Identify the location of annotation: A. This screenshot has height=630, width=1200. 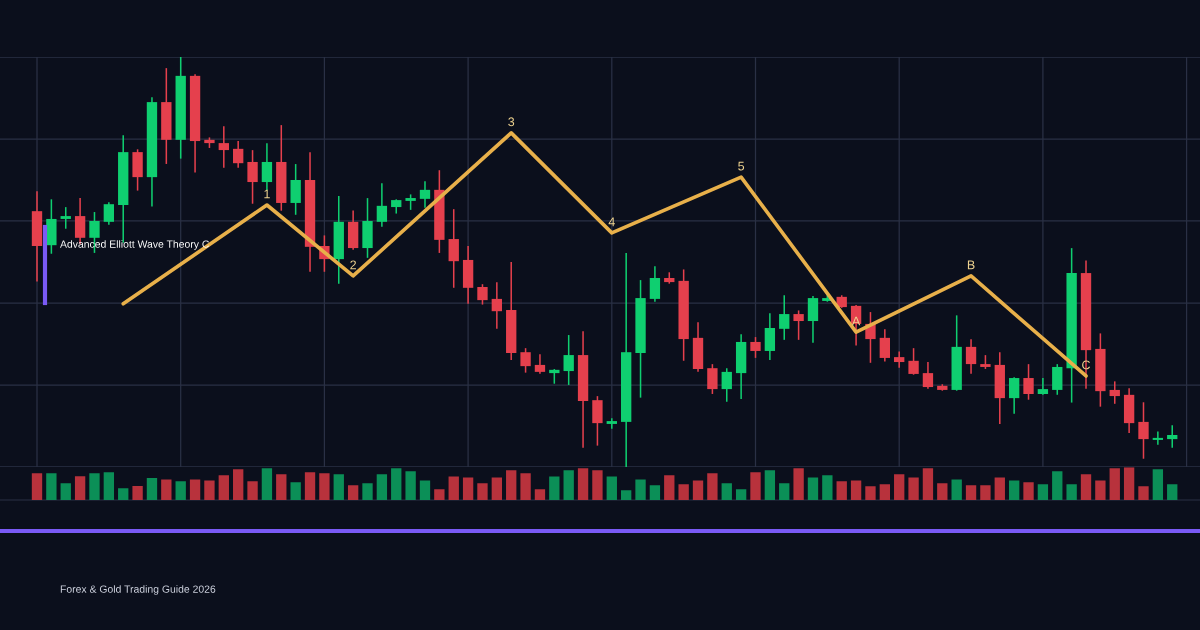
(856, 321).